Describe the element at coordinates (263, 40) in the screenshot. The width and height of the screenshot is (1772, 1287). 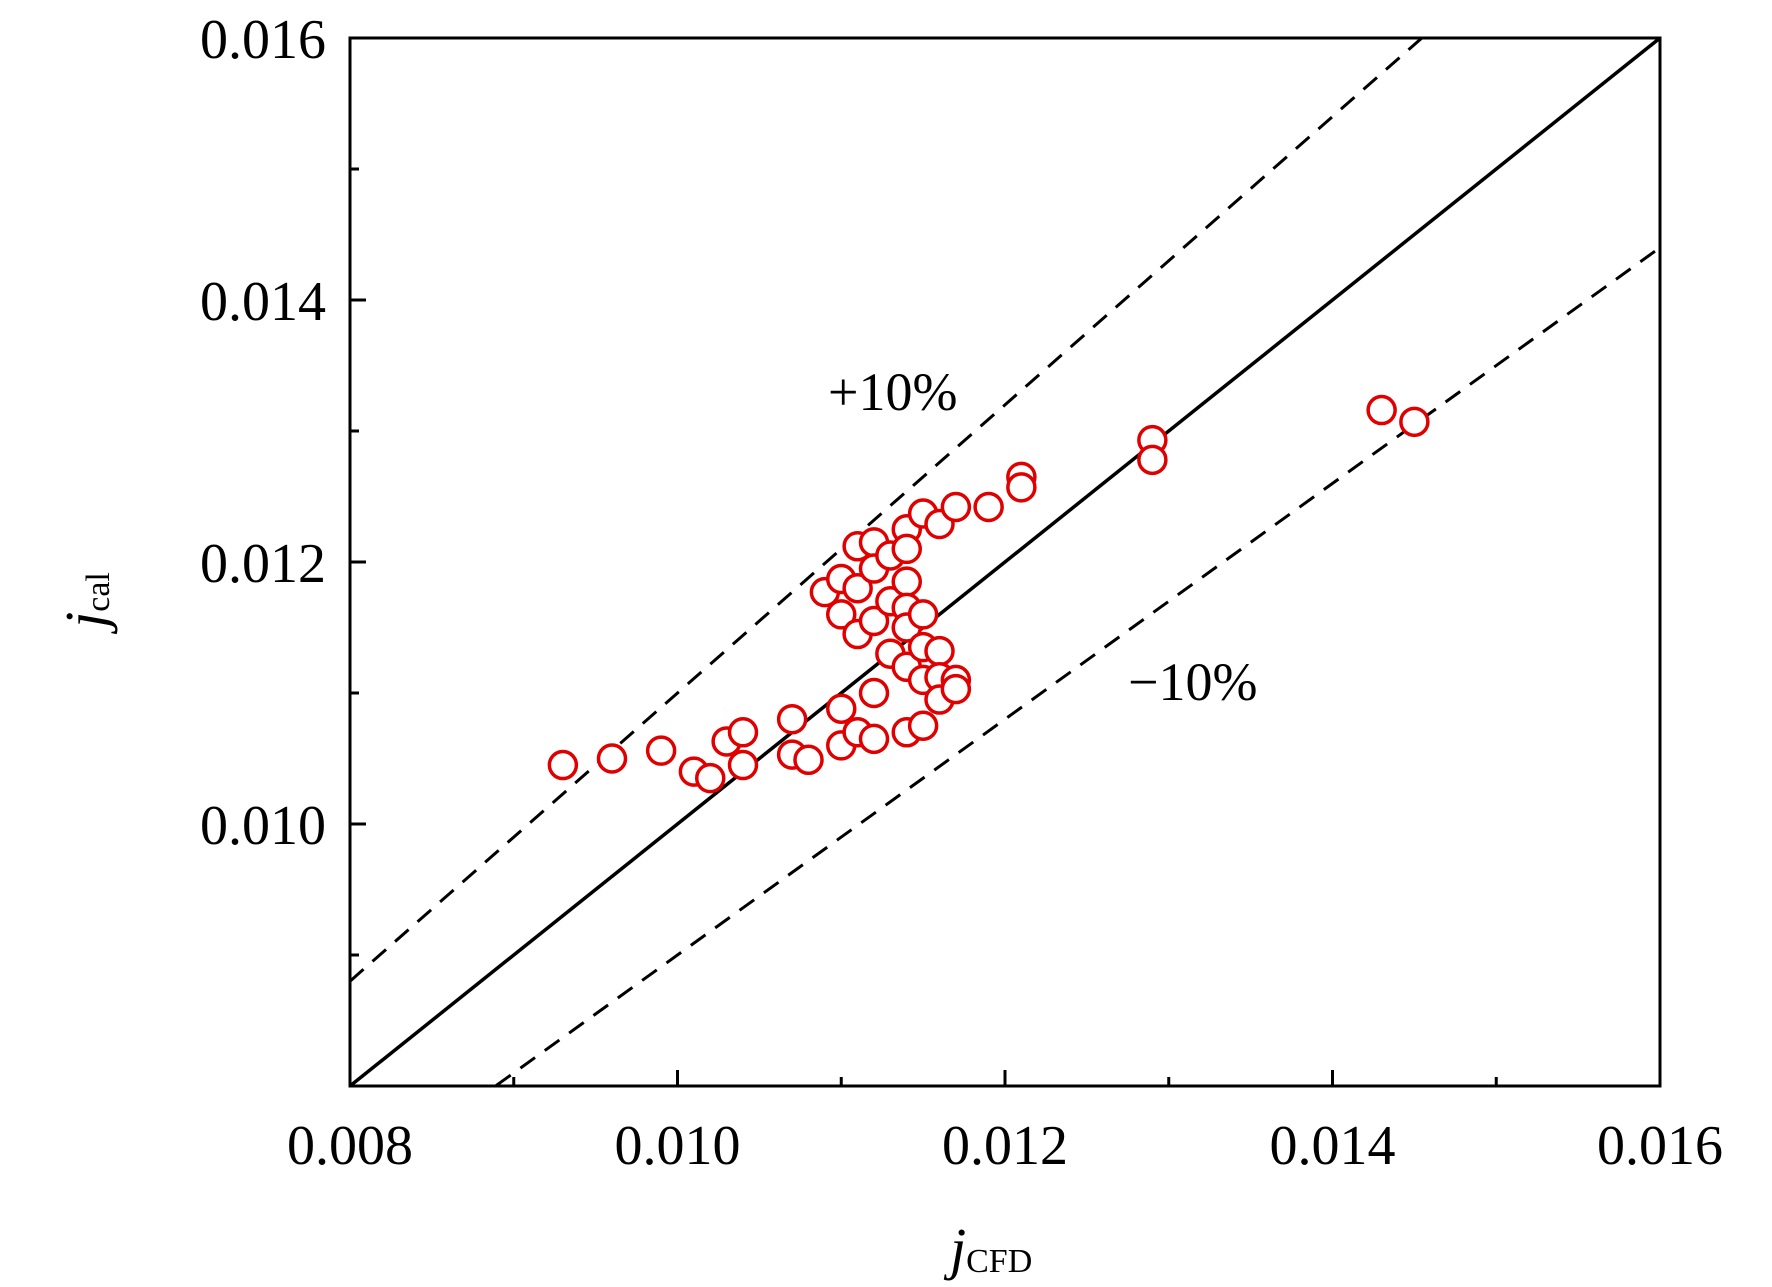
I see `y-tick-label: 0.016` at that location.